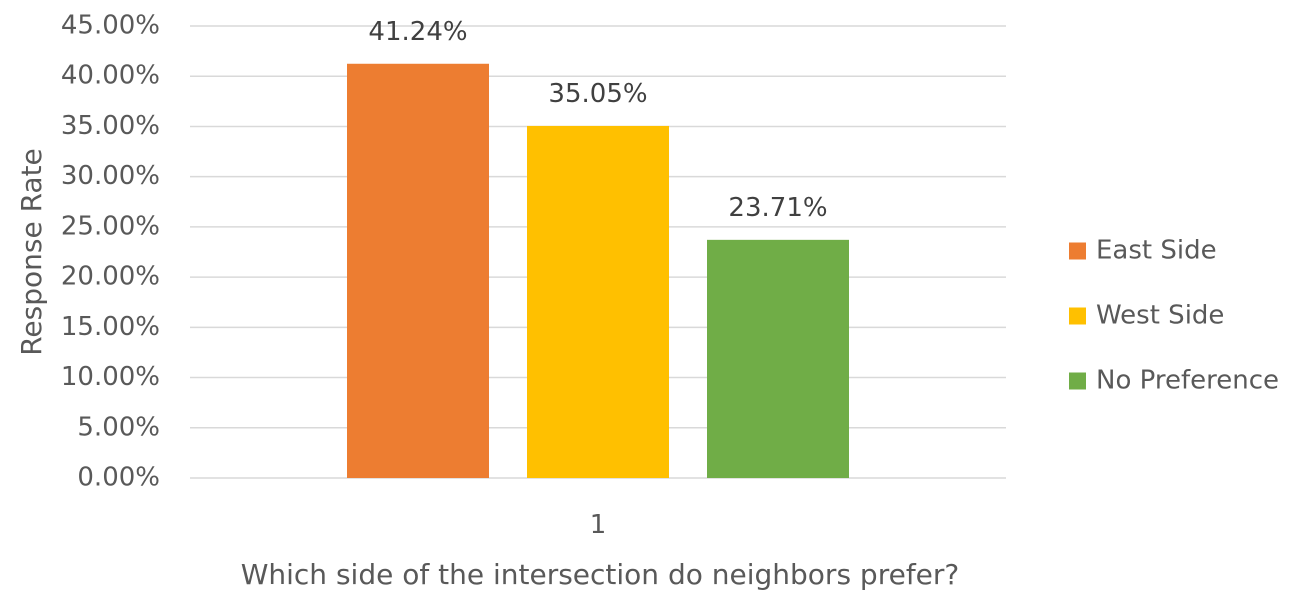  Describe the element at coordinates (417, 32) in the screenshot. I see `data-label: 41.24%` at that location.